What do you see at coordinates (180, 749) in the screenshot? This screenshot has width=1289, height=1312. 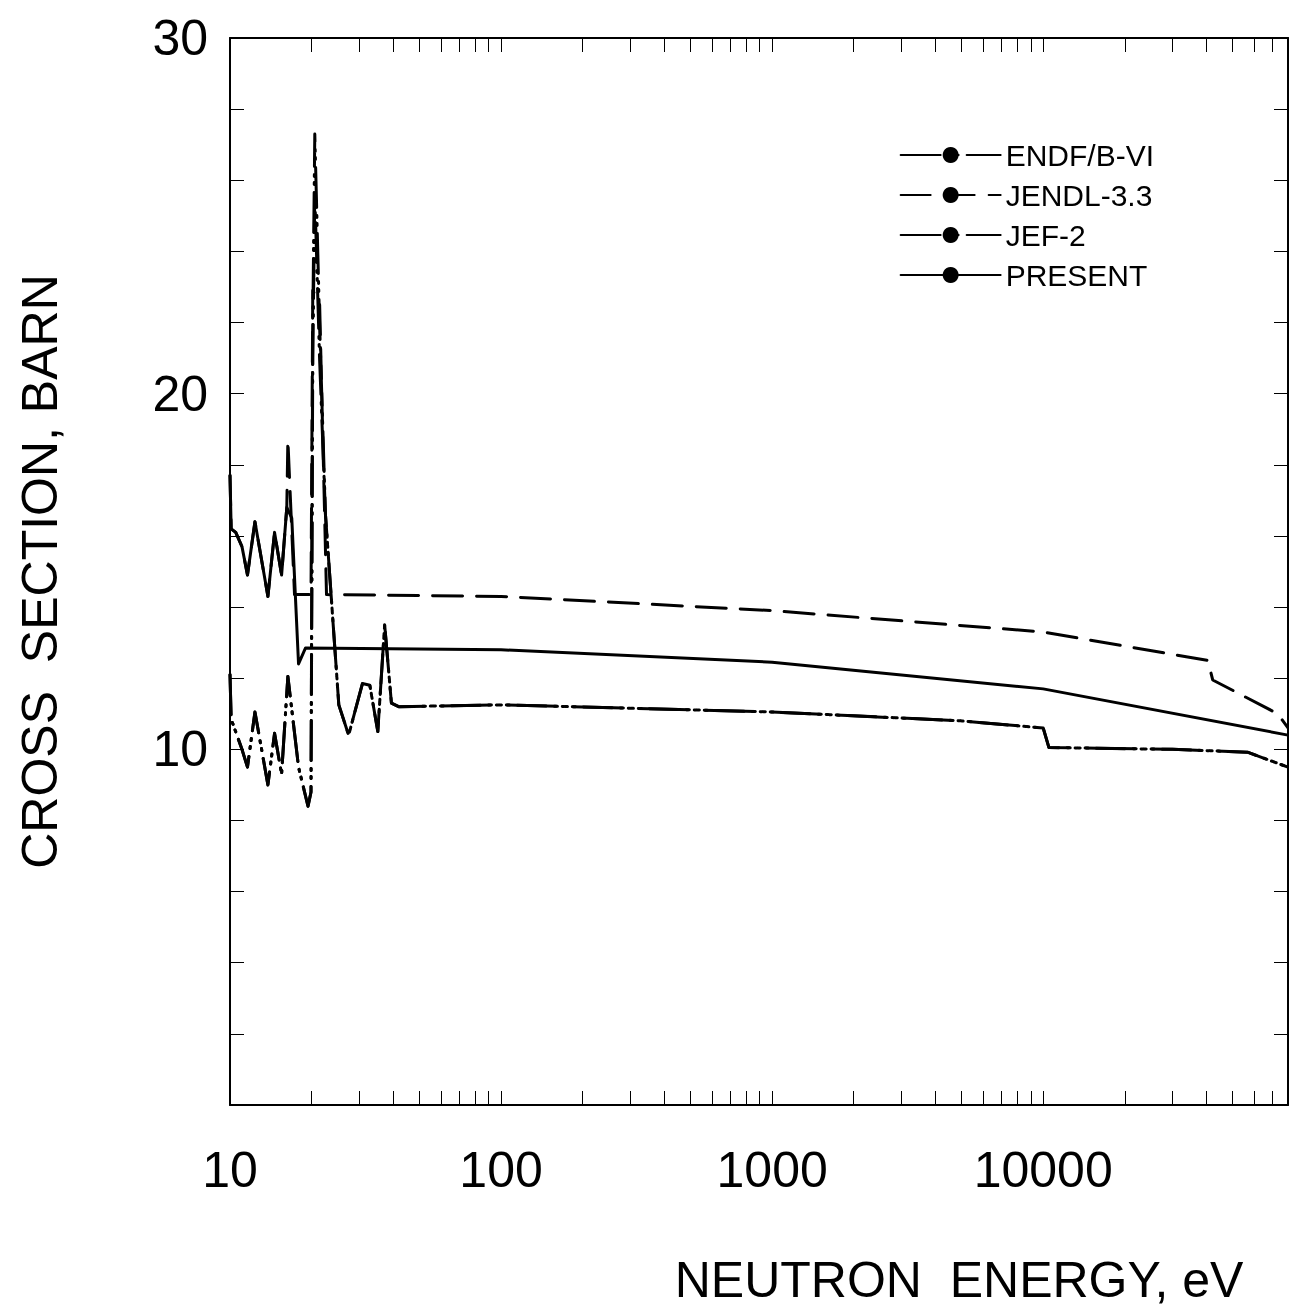 I see `y-tick-label: 10` at bounding box center [180, 749].